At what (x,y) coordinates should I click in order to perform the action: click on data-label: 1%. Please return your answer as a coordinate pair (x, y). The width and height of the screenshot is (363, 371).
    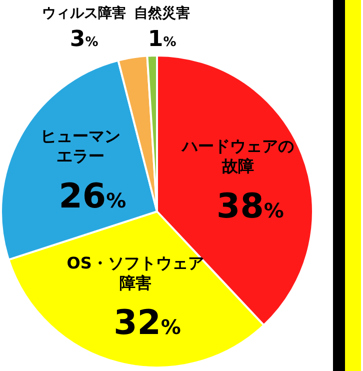
    Looking at the image, I should click on (162, 39).